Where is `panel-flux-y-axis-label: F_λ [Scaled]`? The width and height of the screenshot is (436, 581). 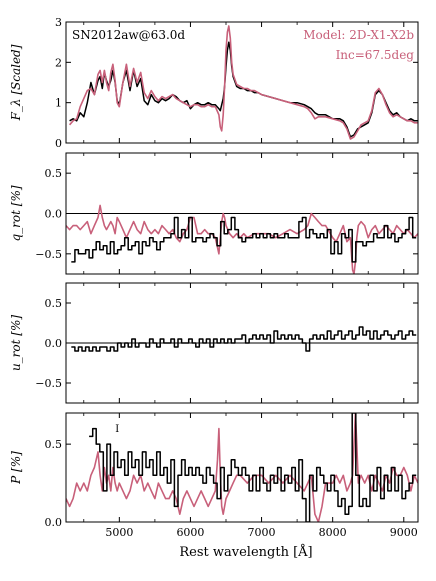 panel-flux-y-axis-label: F_λ [Scaled] is located at coordinates (16, 82).